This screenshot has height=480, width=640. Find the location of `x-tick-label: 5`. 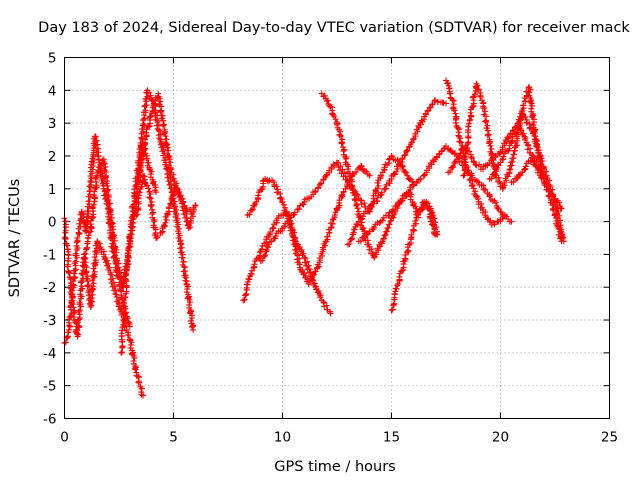

x-tick-label: 5 is located at coordinates (173, 438).